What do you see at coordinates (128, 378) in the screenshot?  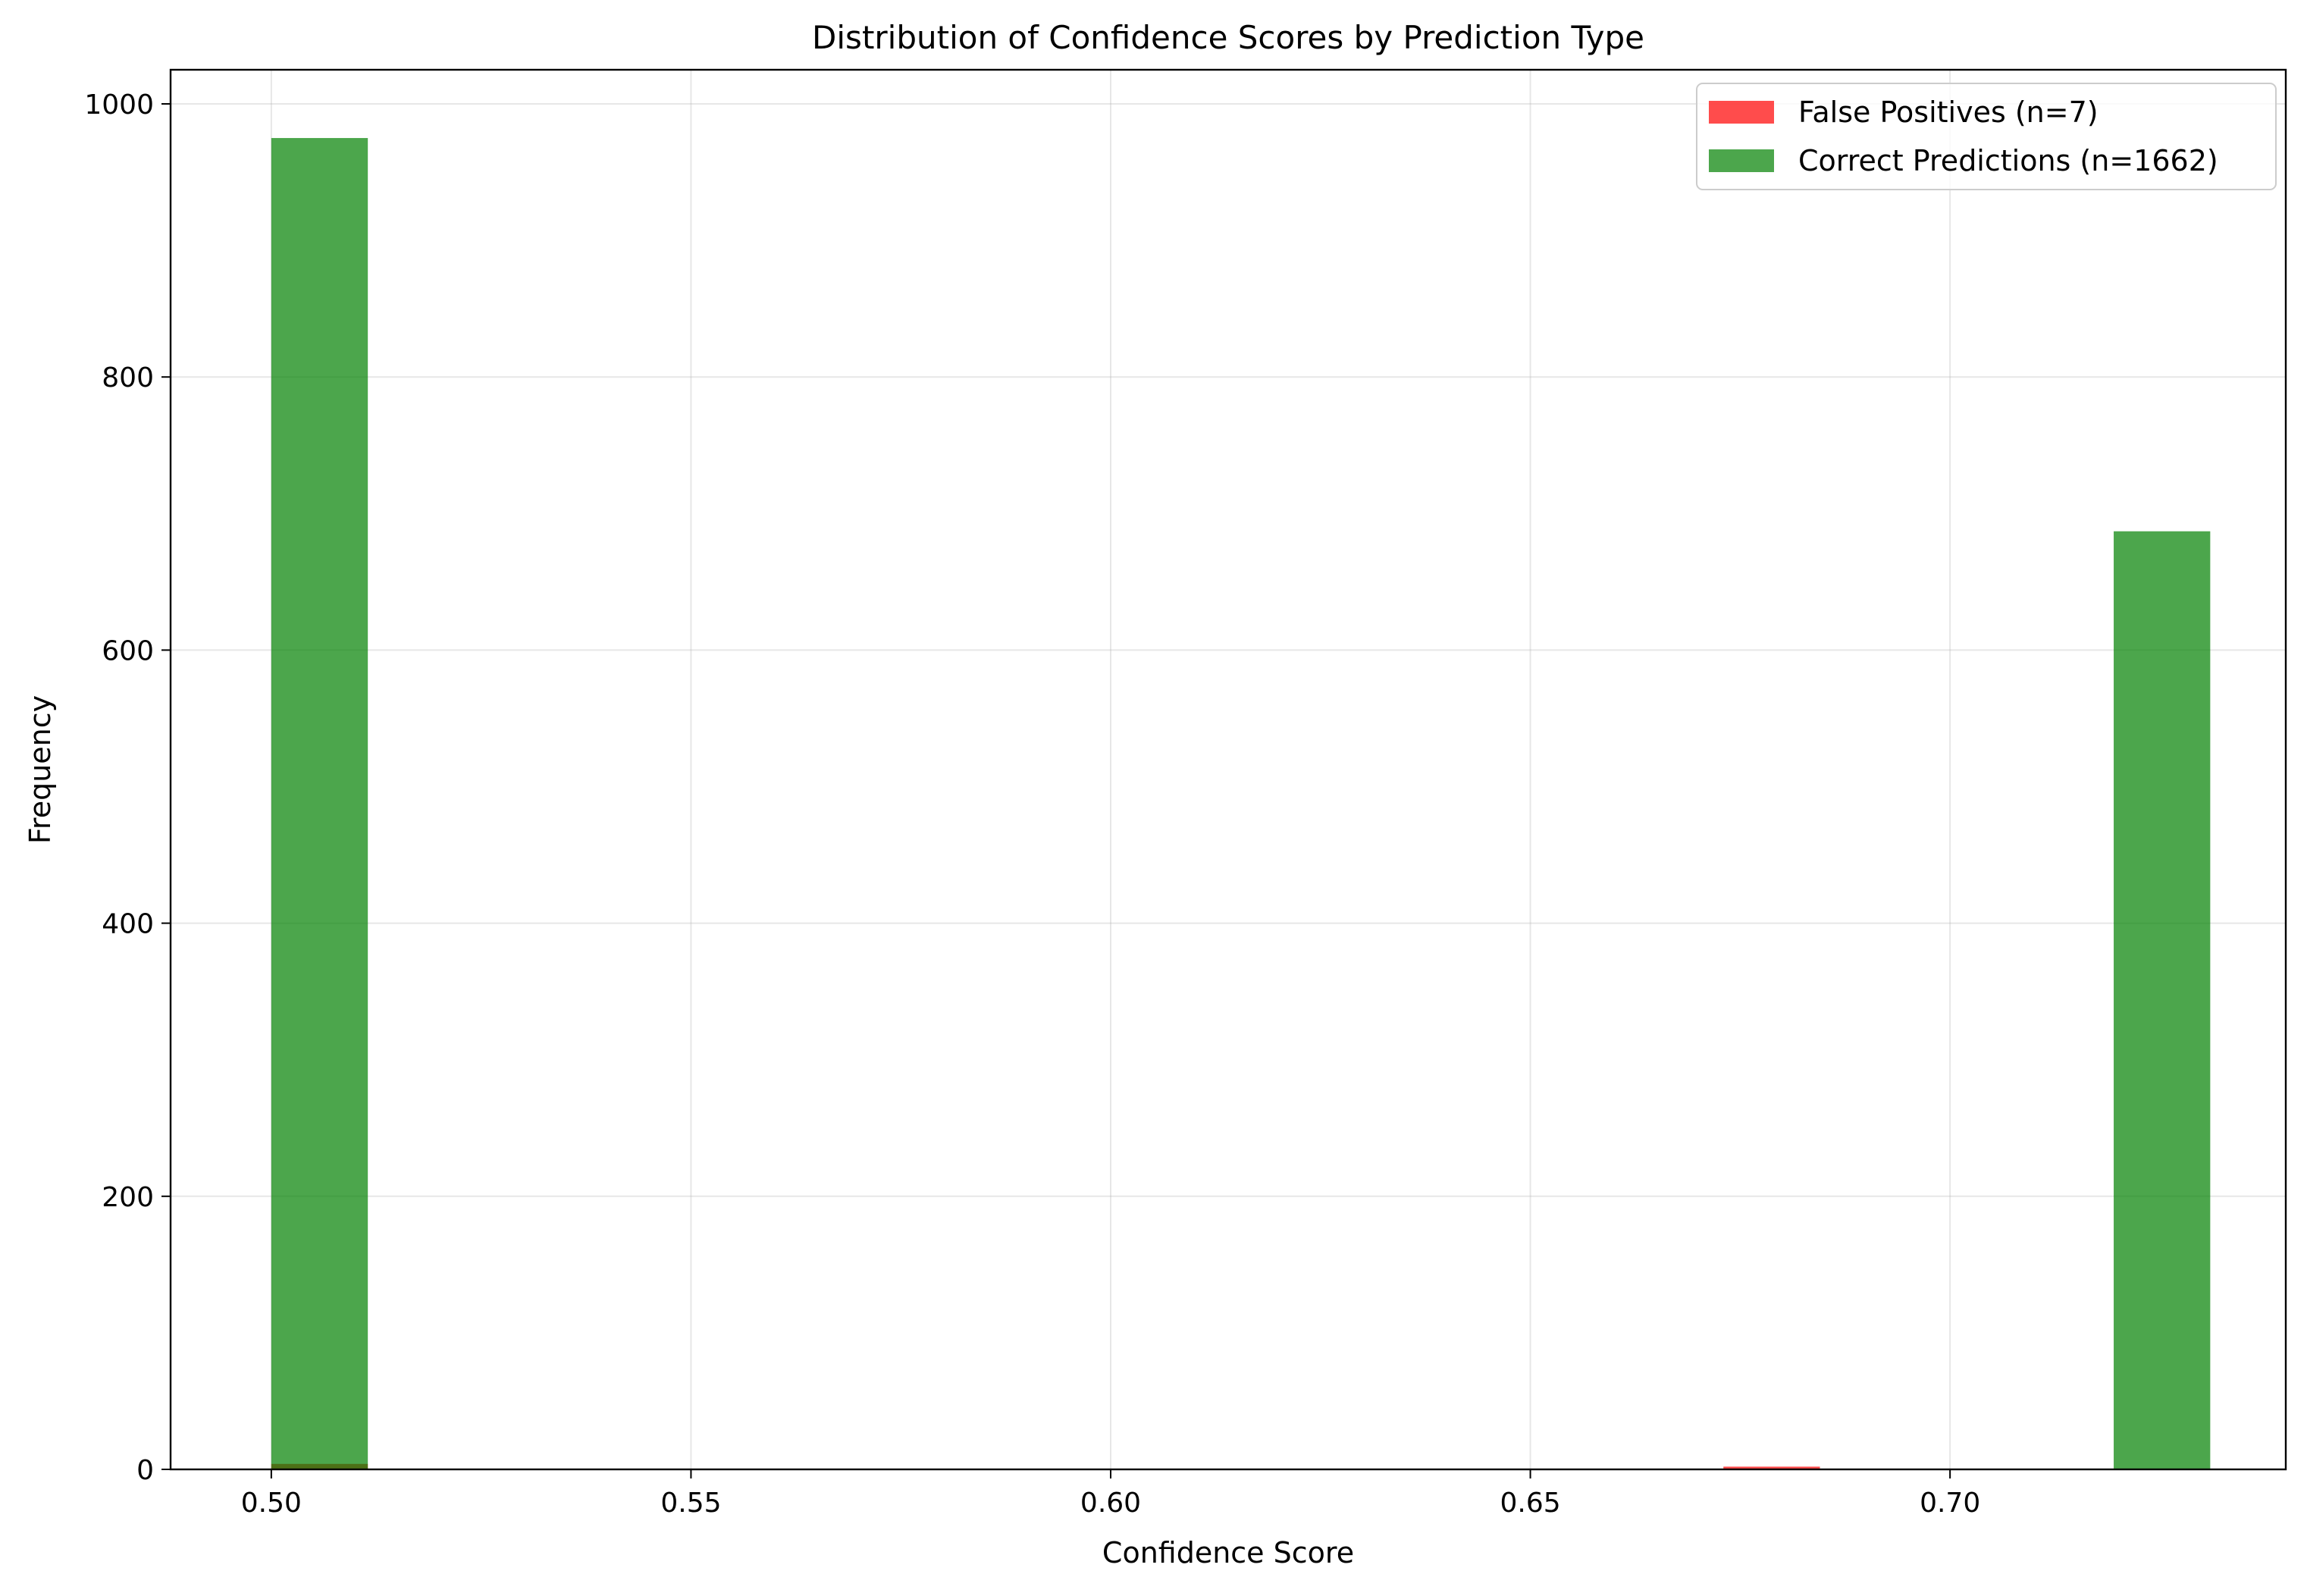 I see `y-tick-label: 800` at bounding box center [128, 378].